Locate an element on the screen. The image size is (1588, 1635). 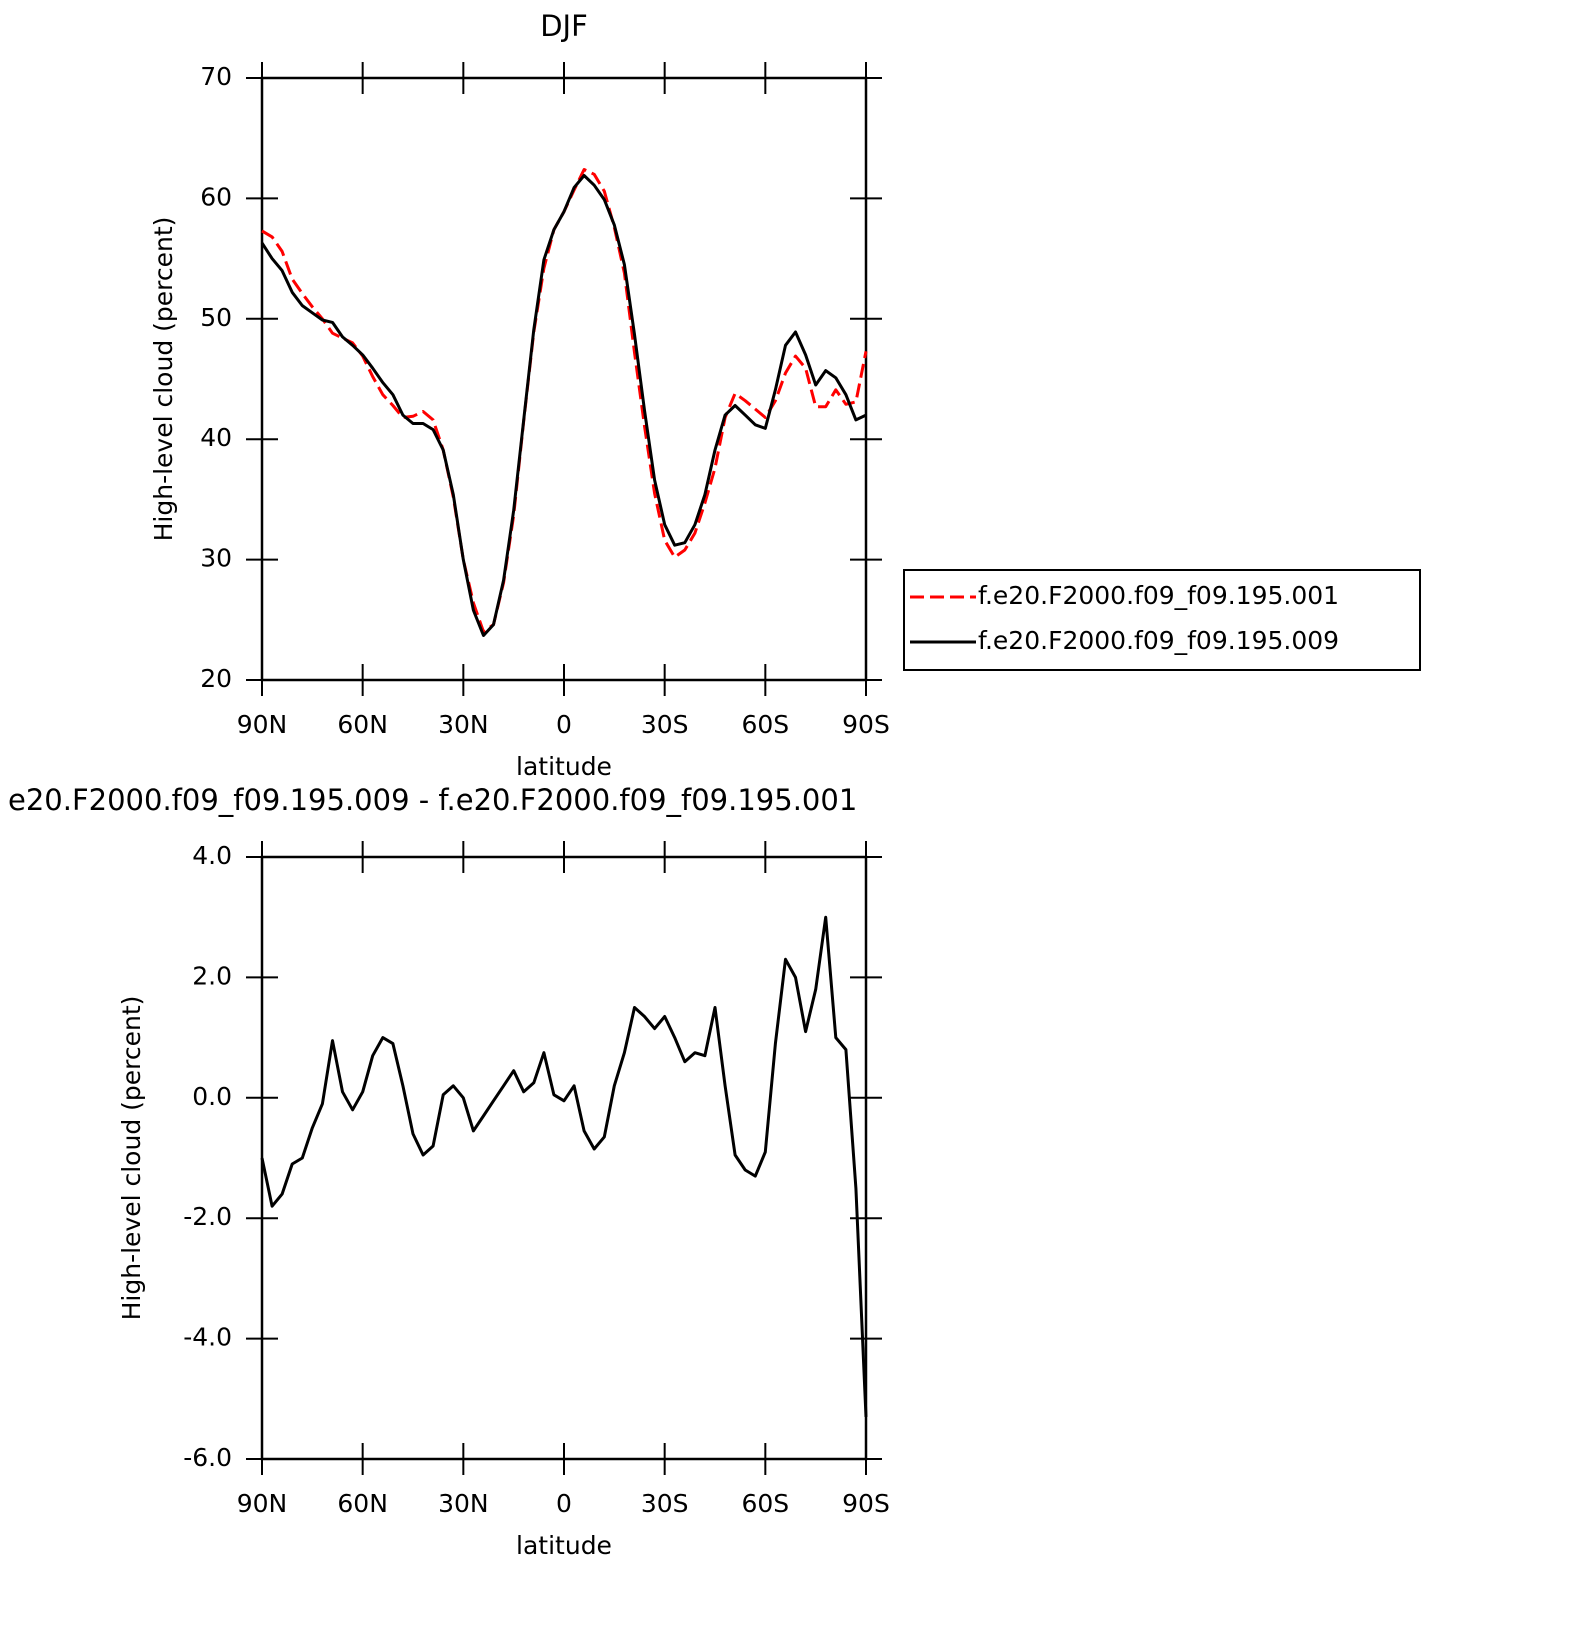
y-tick-label: 4.0 is located at coordinates (212, 855).